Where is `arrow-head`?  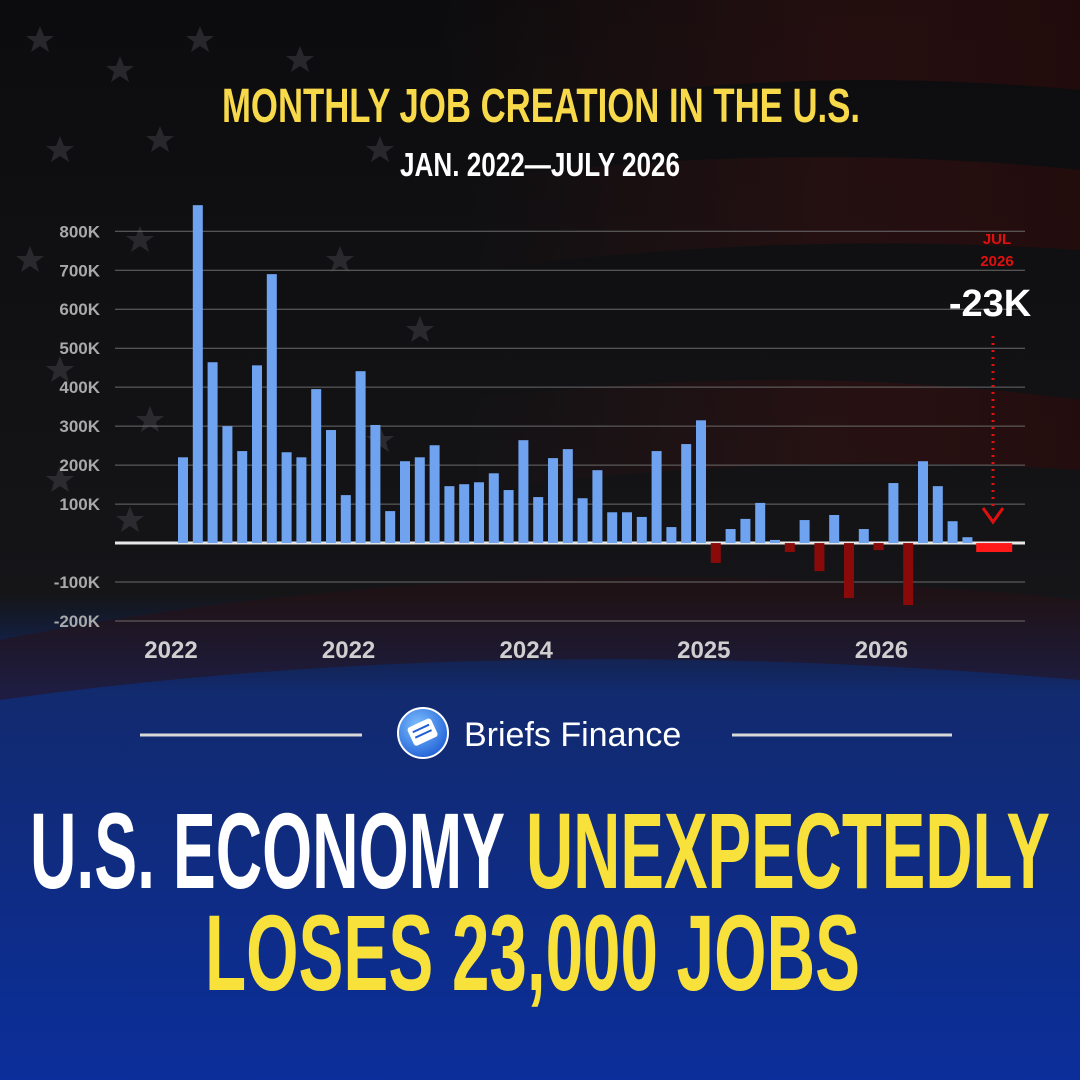 arrow-head is located at coordinates (993, 516).